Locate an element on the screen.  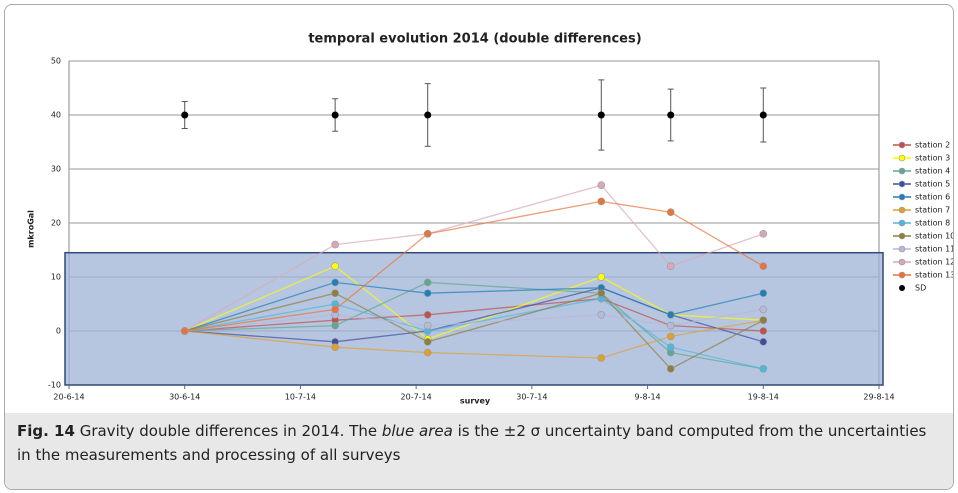
x-tick-label: 19-8-14 is located at coordinates (763, 397).